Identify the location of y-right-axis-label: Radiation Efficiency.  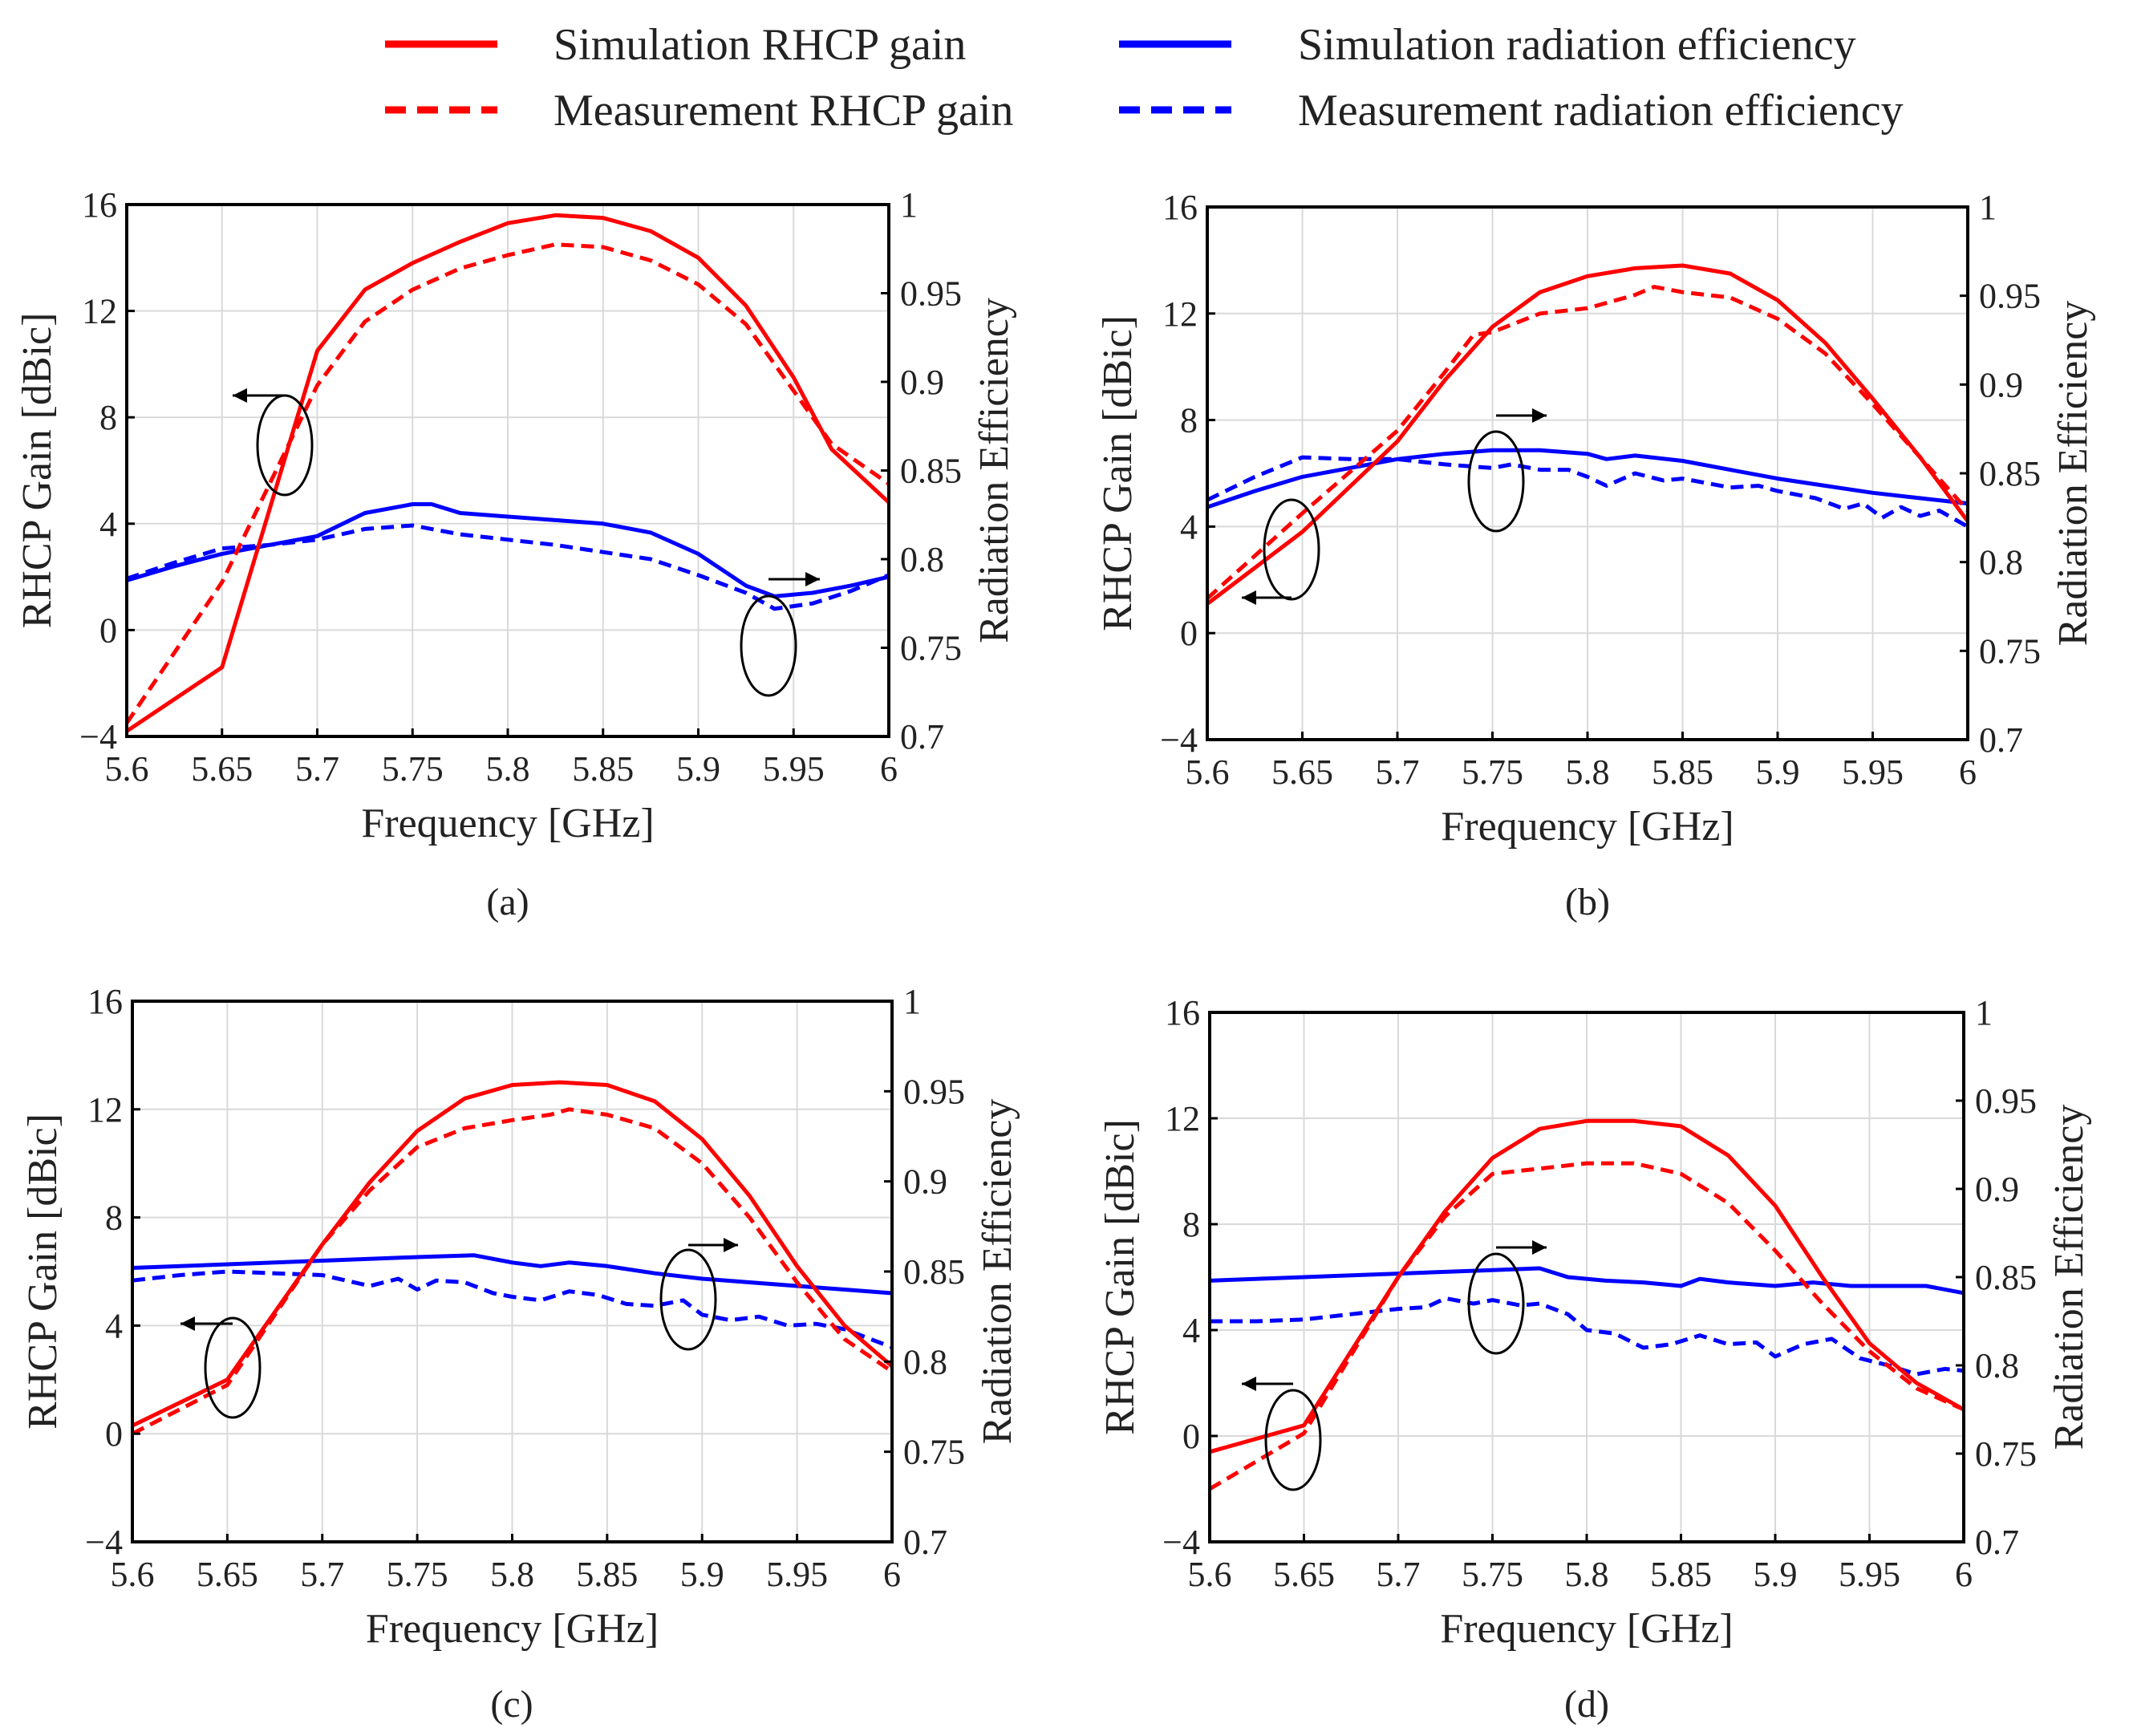
(2073, 474).